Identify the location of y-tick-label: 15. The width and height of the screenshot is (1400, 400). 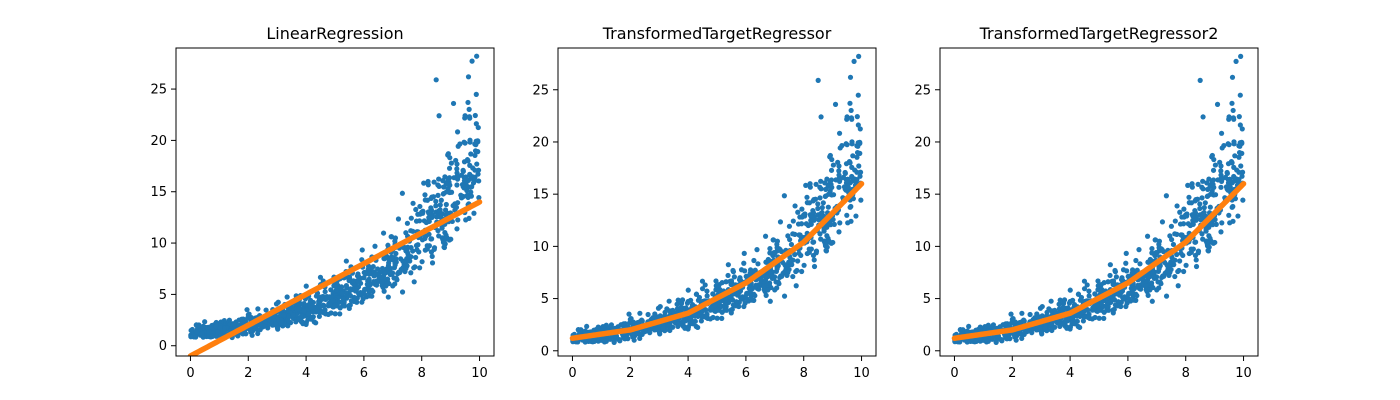
(922, 195).